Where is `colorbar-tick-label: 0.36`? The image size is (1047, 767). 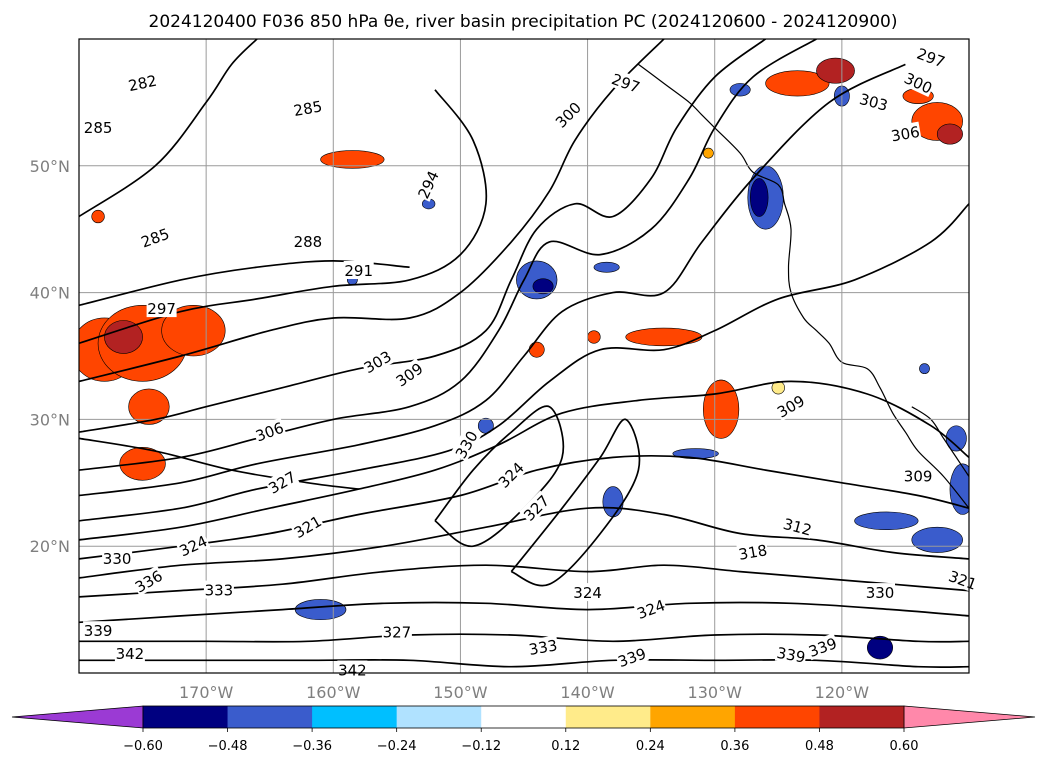
colorbar-tick-label: 0.36 is located at coordinates (734, 746).